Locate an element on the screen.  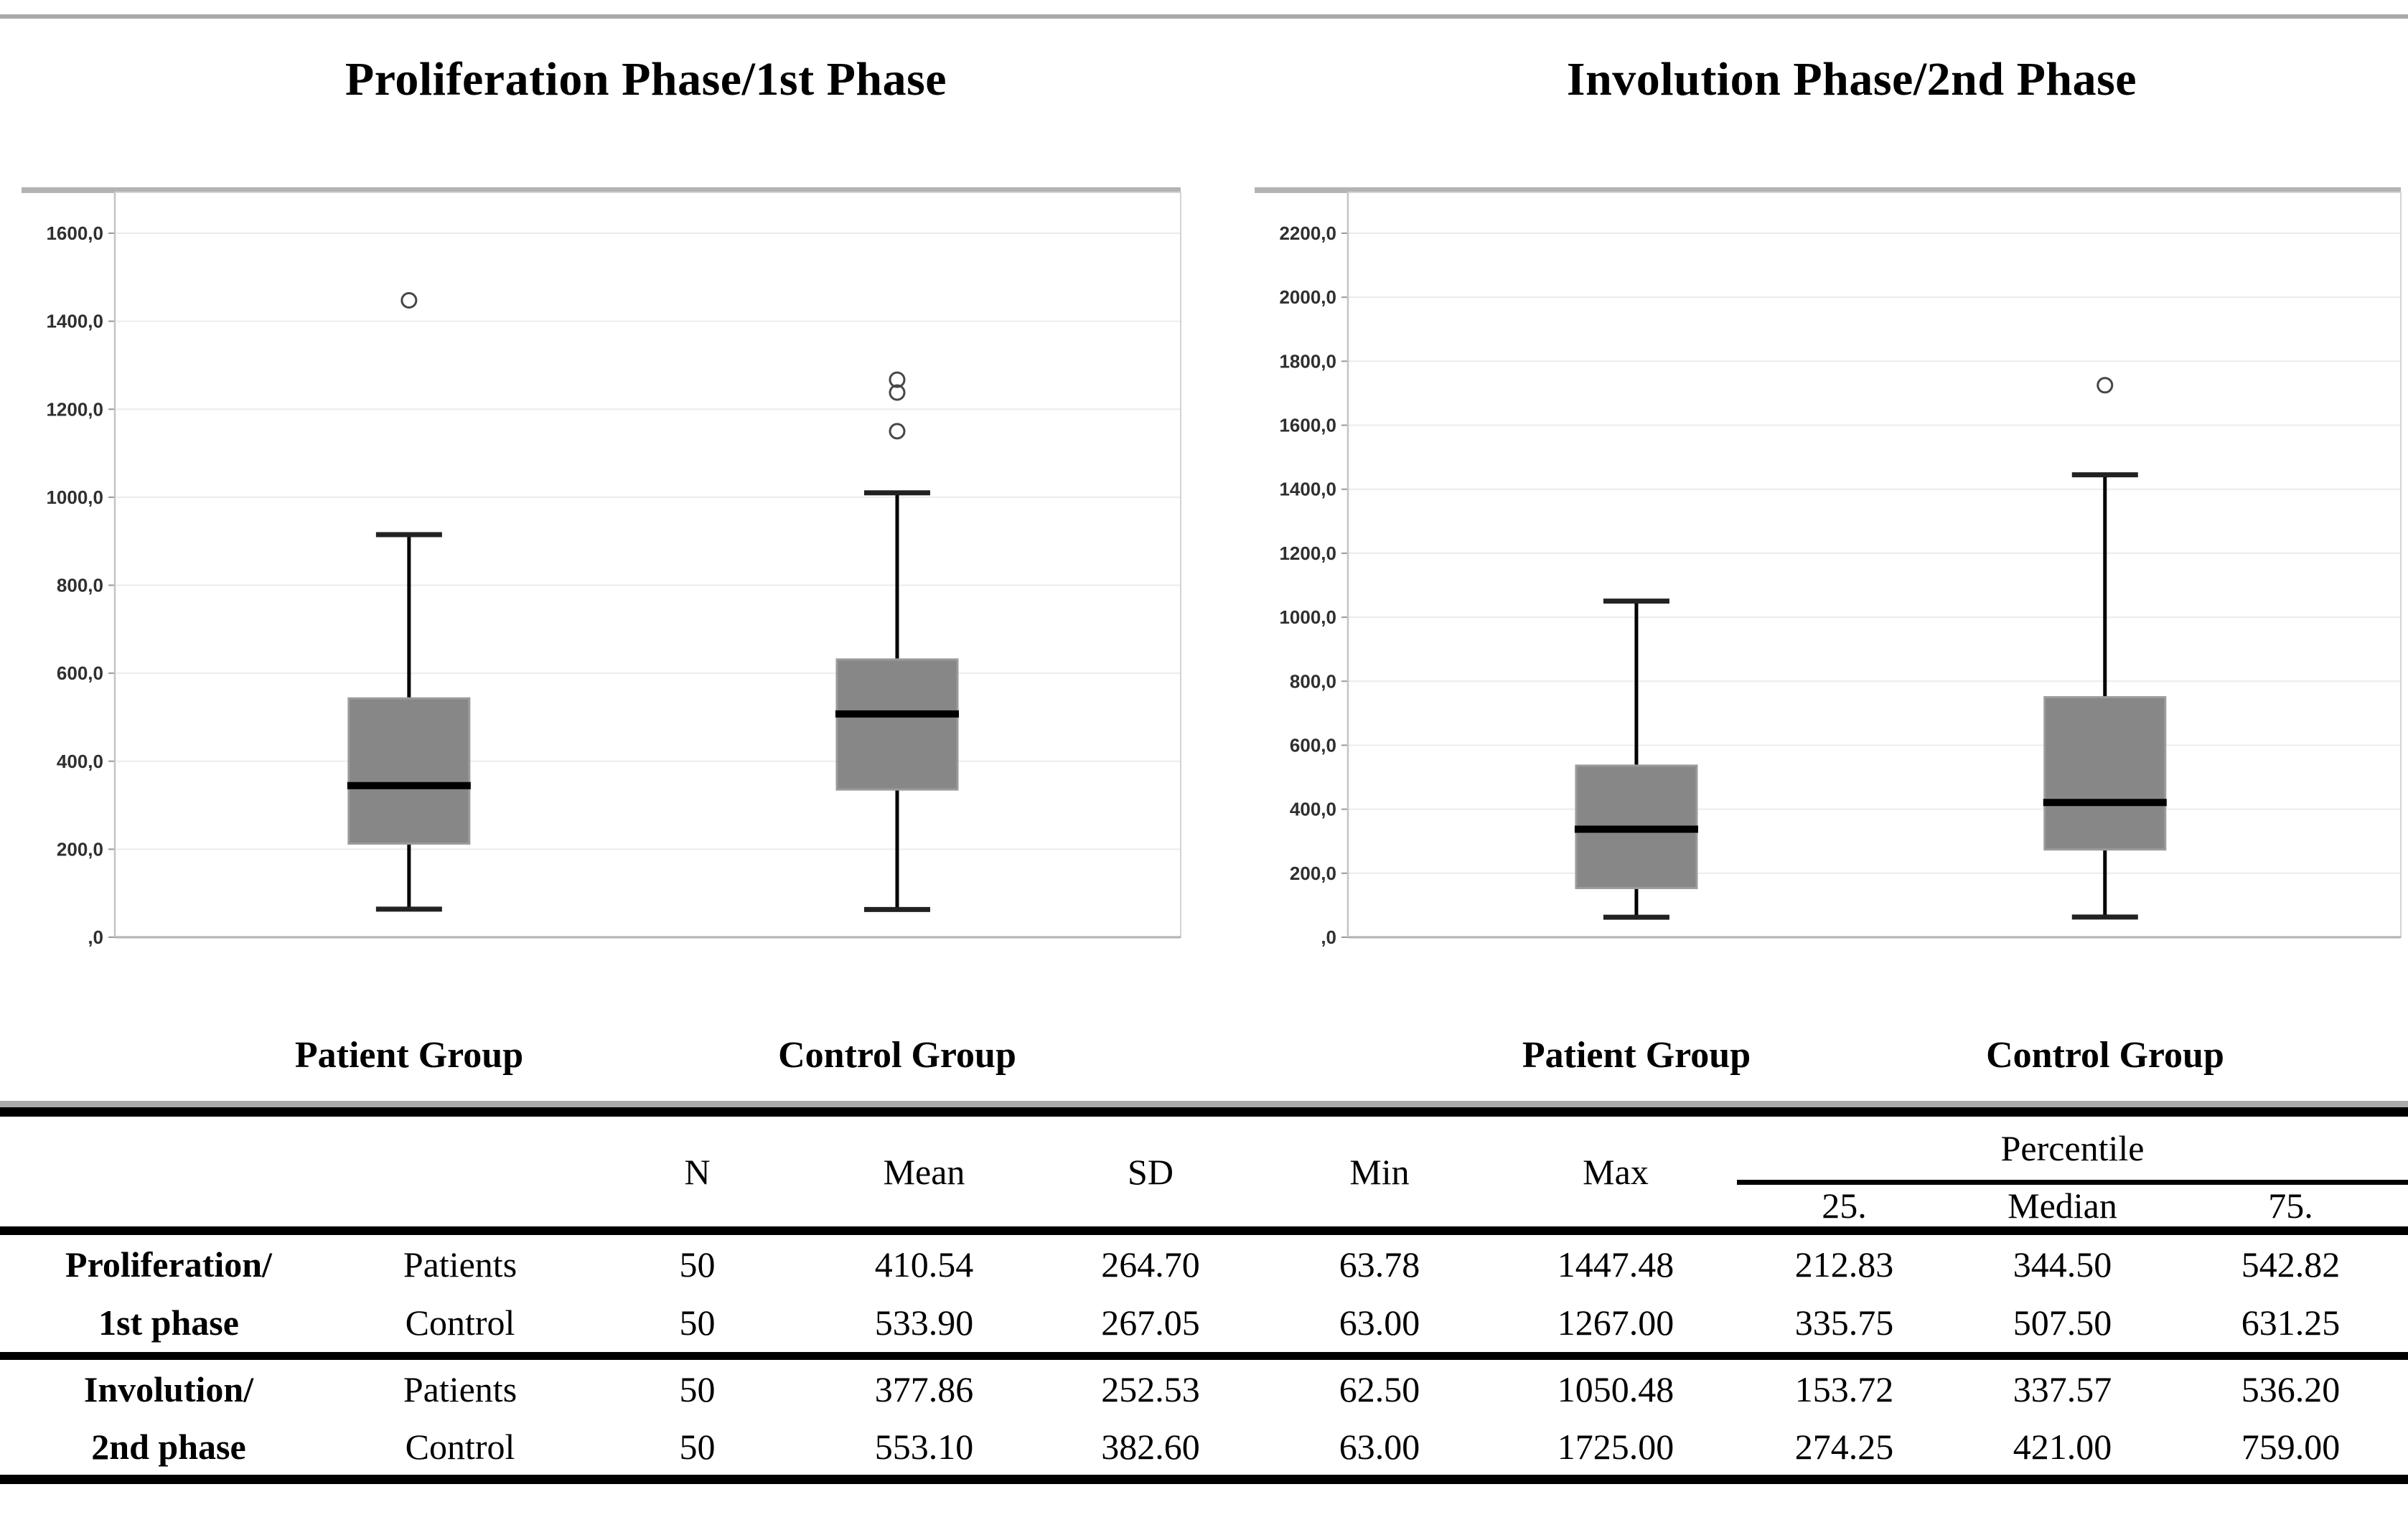
col-header-p25: 25. is located at coordinates (1845, 1208).